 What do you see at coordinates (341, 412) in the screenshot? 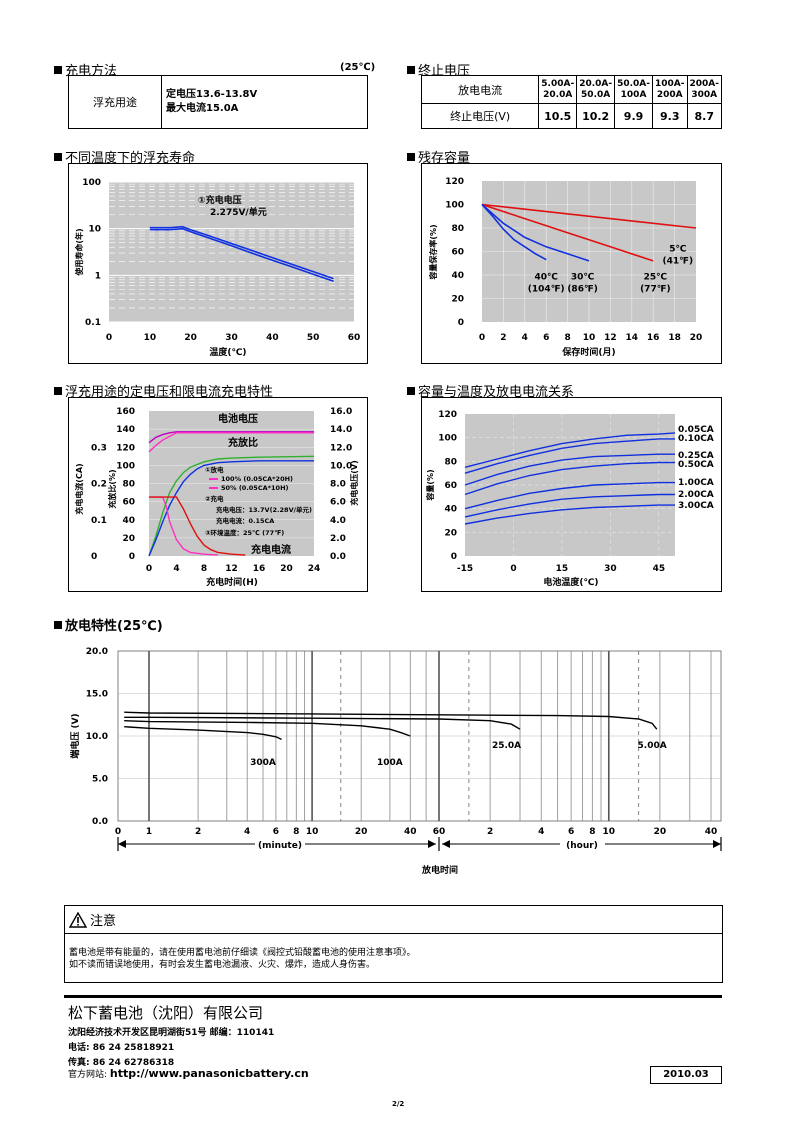
I see `y-right-tick-label: 16.0` at bounding box center [341, 412].